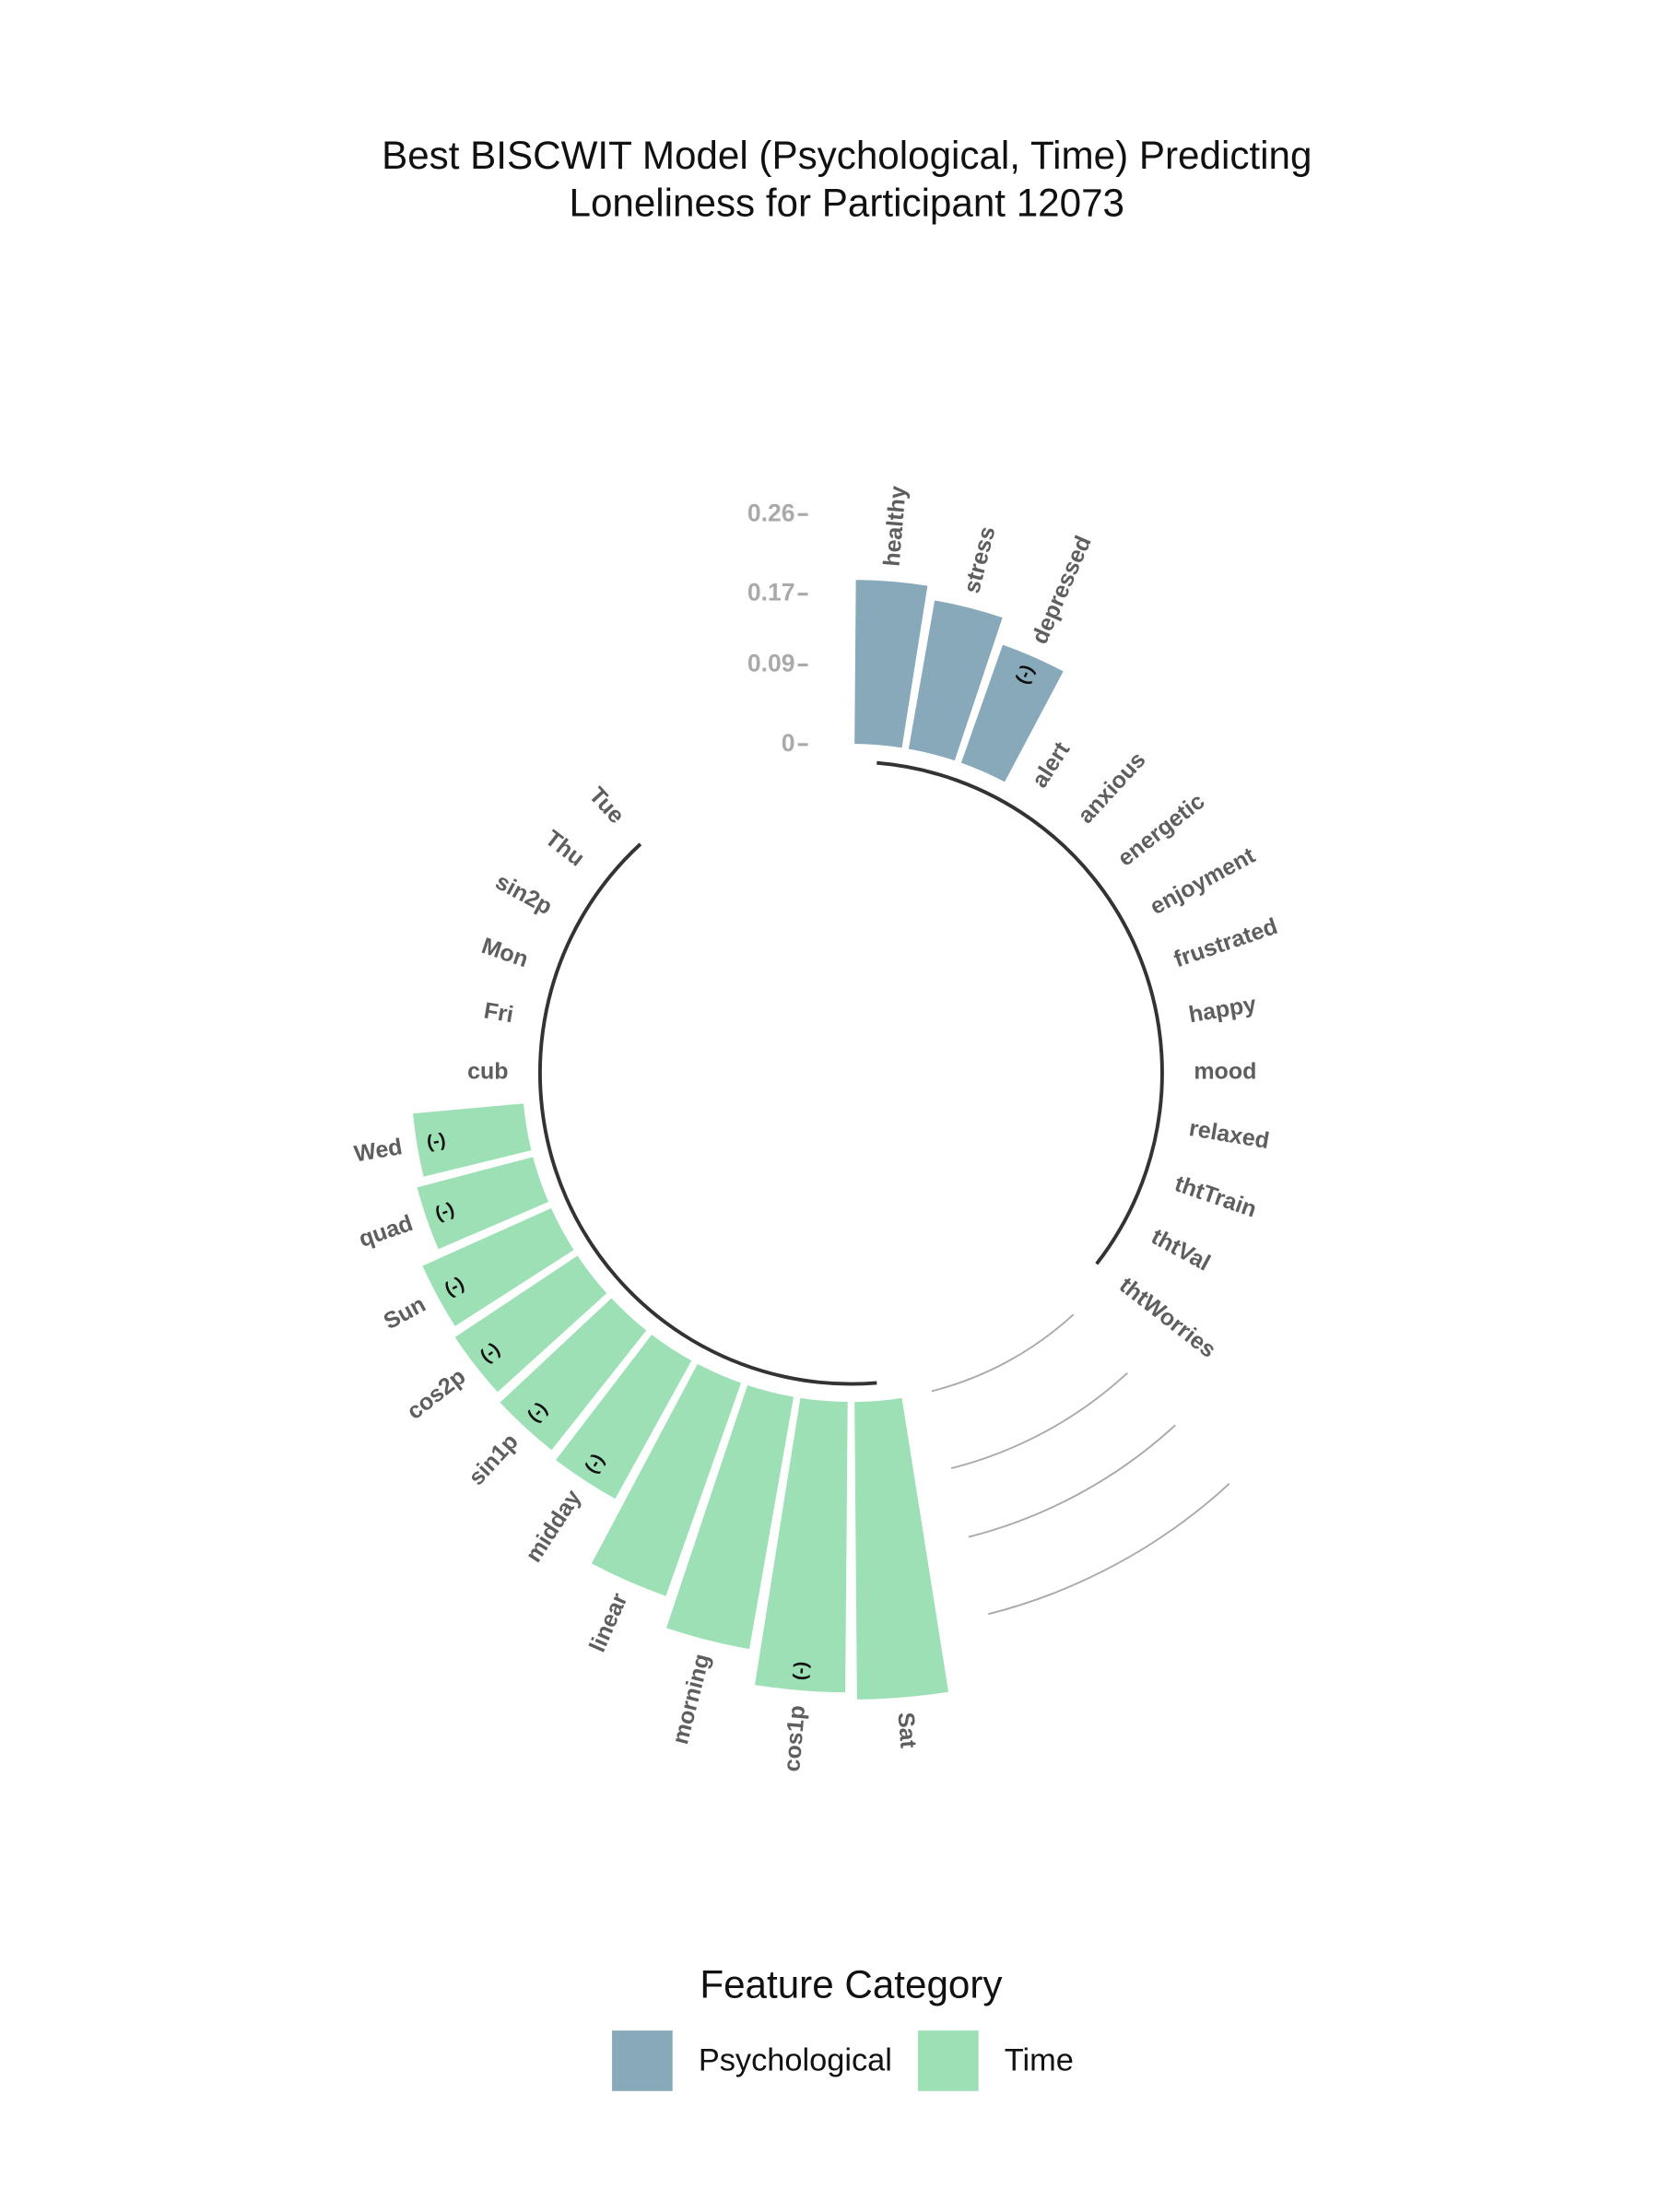  What do you see at coordinates (498, 1012) in the screenshot?
I see `category-label: Fri` at bounding box center [498, 1012].